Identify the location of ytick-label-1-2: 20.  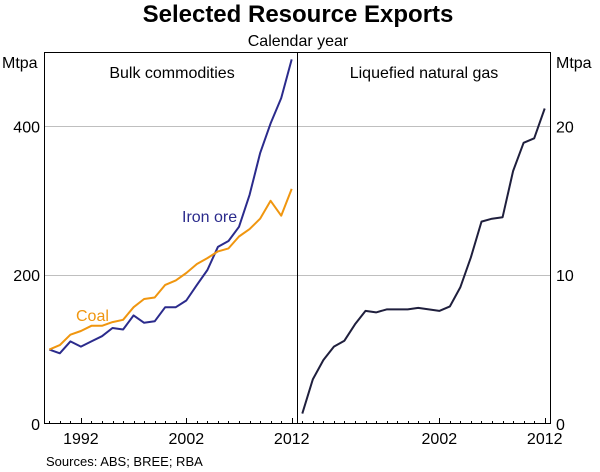
(565, 127).